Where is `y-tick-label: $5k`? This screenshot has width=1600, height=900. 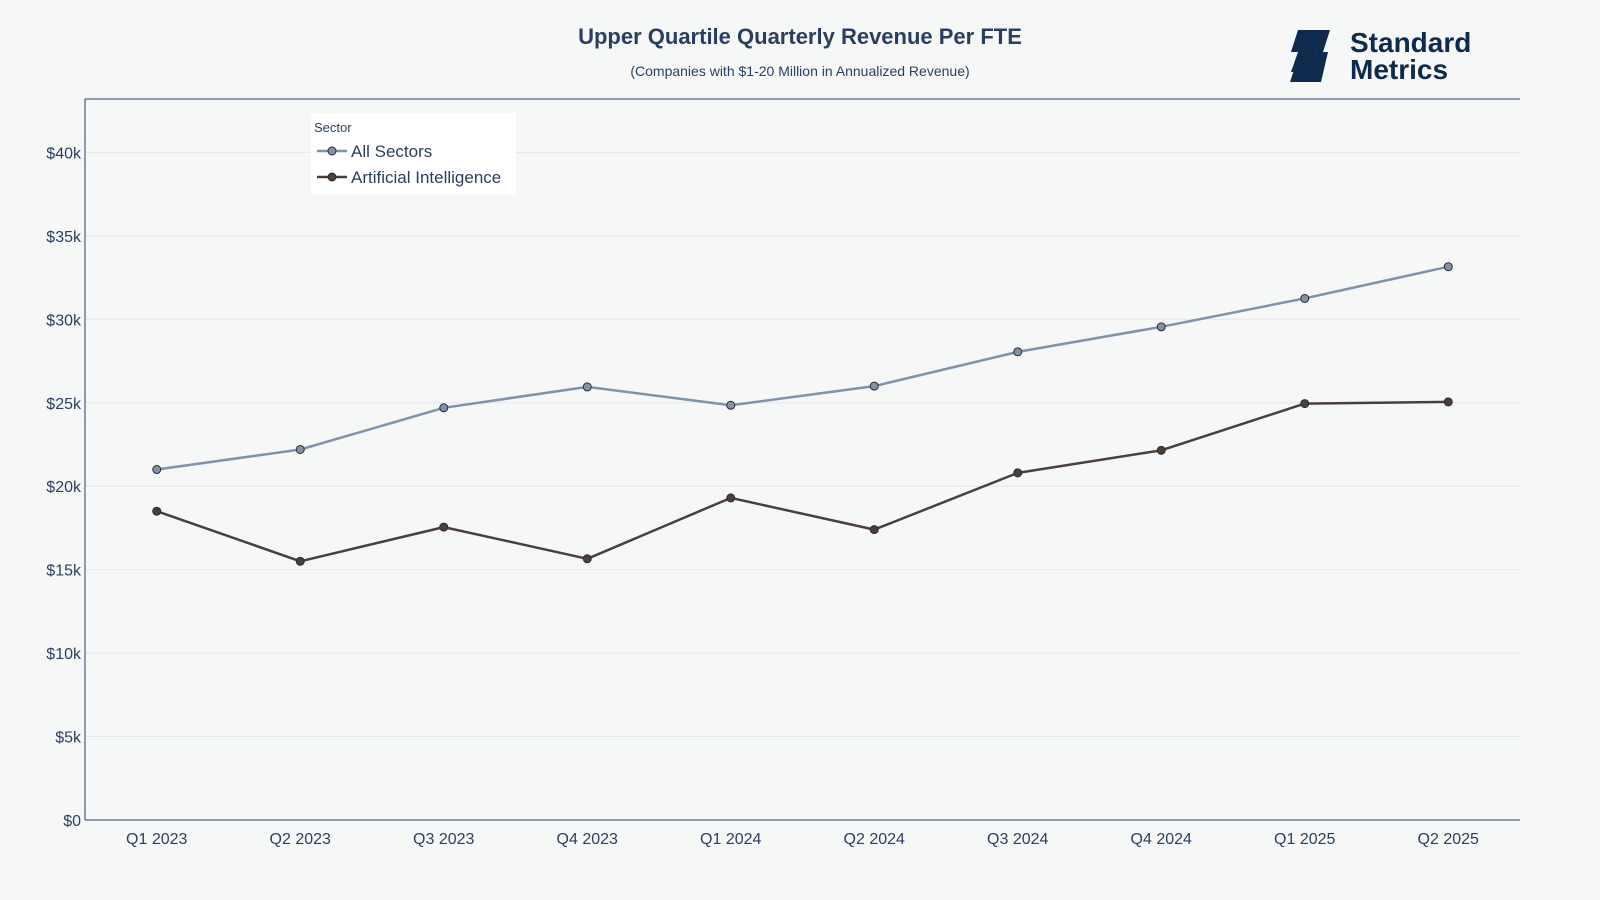 y-tick-label: $5k is located at coordinates (68, 738).